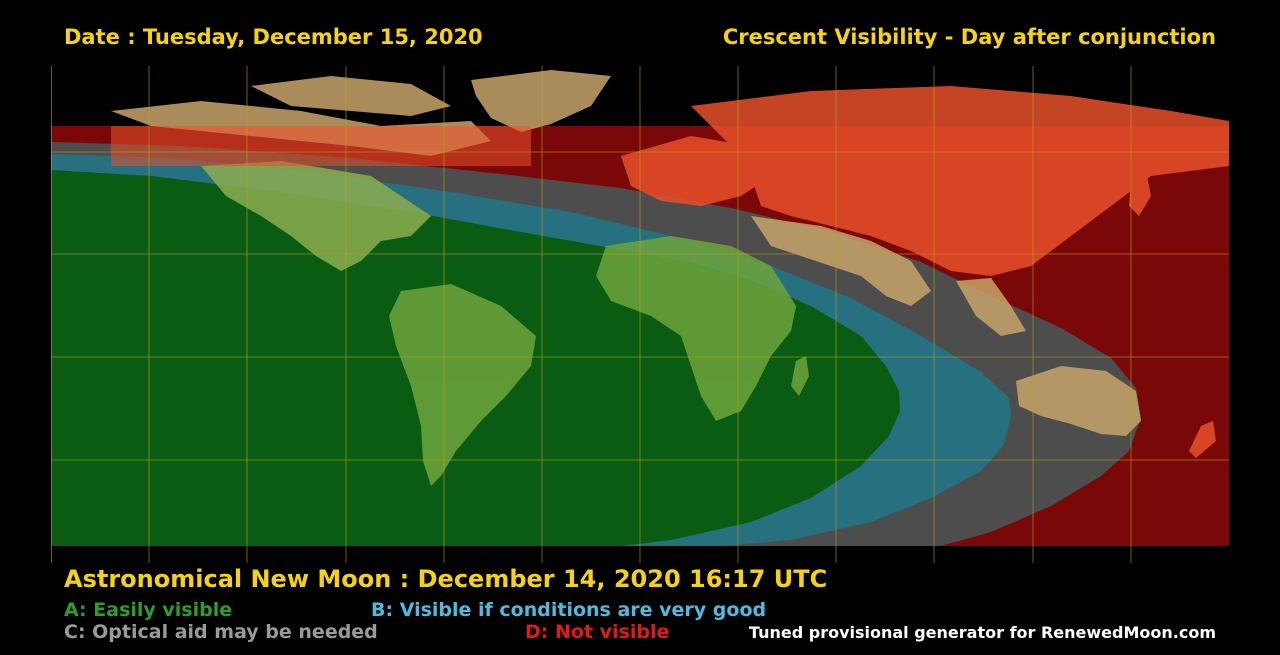 This screenshot has height=655, width=1280. What do you see at coordinates (321, 146) in the screenshot?
I see `zone-d-highlight-band` at bounding box center [321, 146].